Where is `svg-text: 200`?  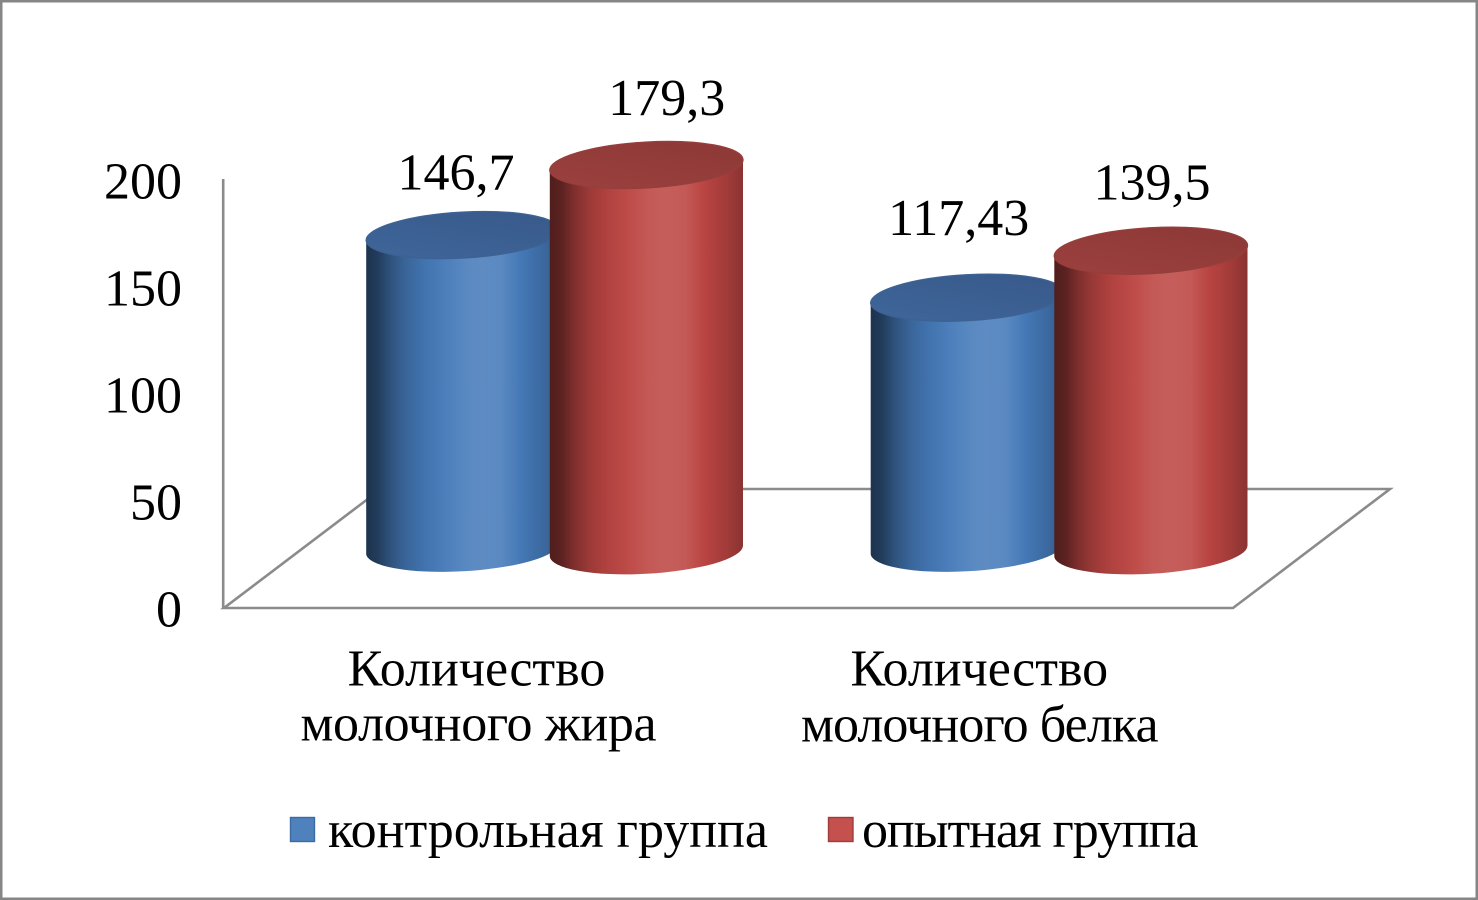 svg-text: 200 is located at coordinates (143, 182).